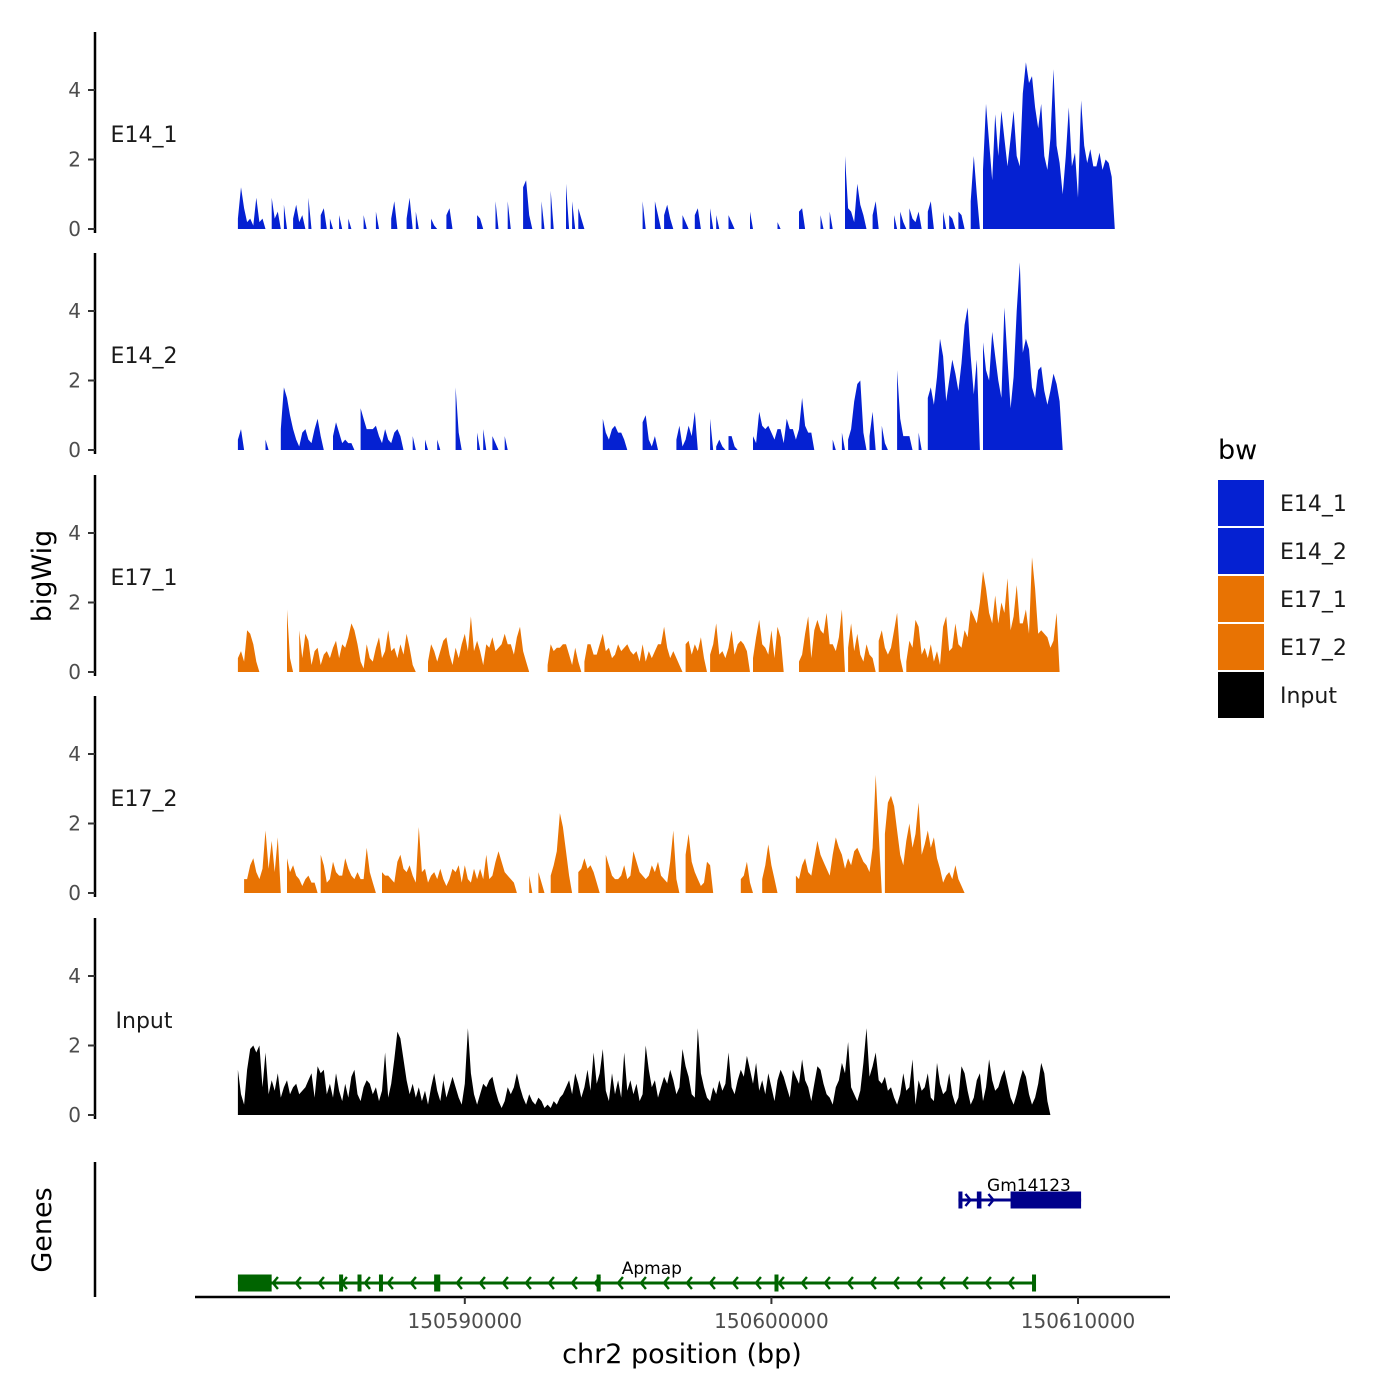 Image resolution: width=1400 pixels, height=1400 pixels. What do you see at coordinates (587, 1229) in the screenshot?
I see `genes-panel: Gm14123 Apmap` at bounding box center [587, 1229].